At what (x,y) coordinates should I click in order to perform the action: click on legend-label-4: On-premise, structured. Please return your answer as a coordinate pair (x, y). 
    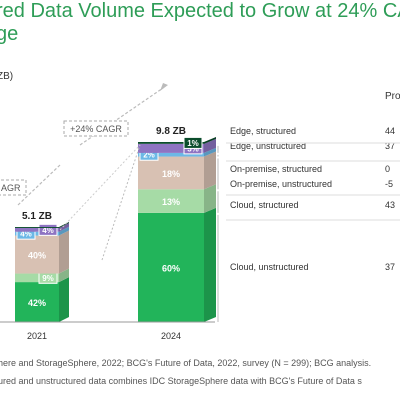
    Looking at the image, I should click on (276, 169).